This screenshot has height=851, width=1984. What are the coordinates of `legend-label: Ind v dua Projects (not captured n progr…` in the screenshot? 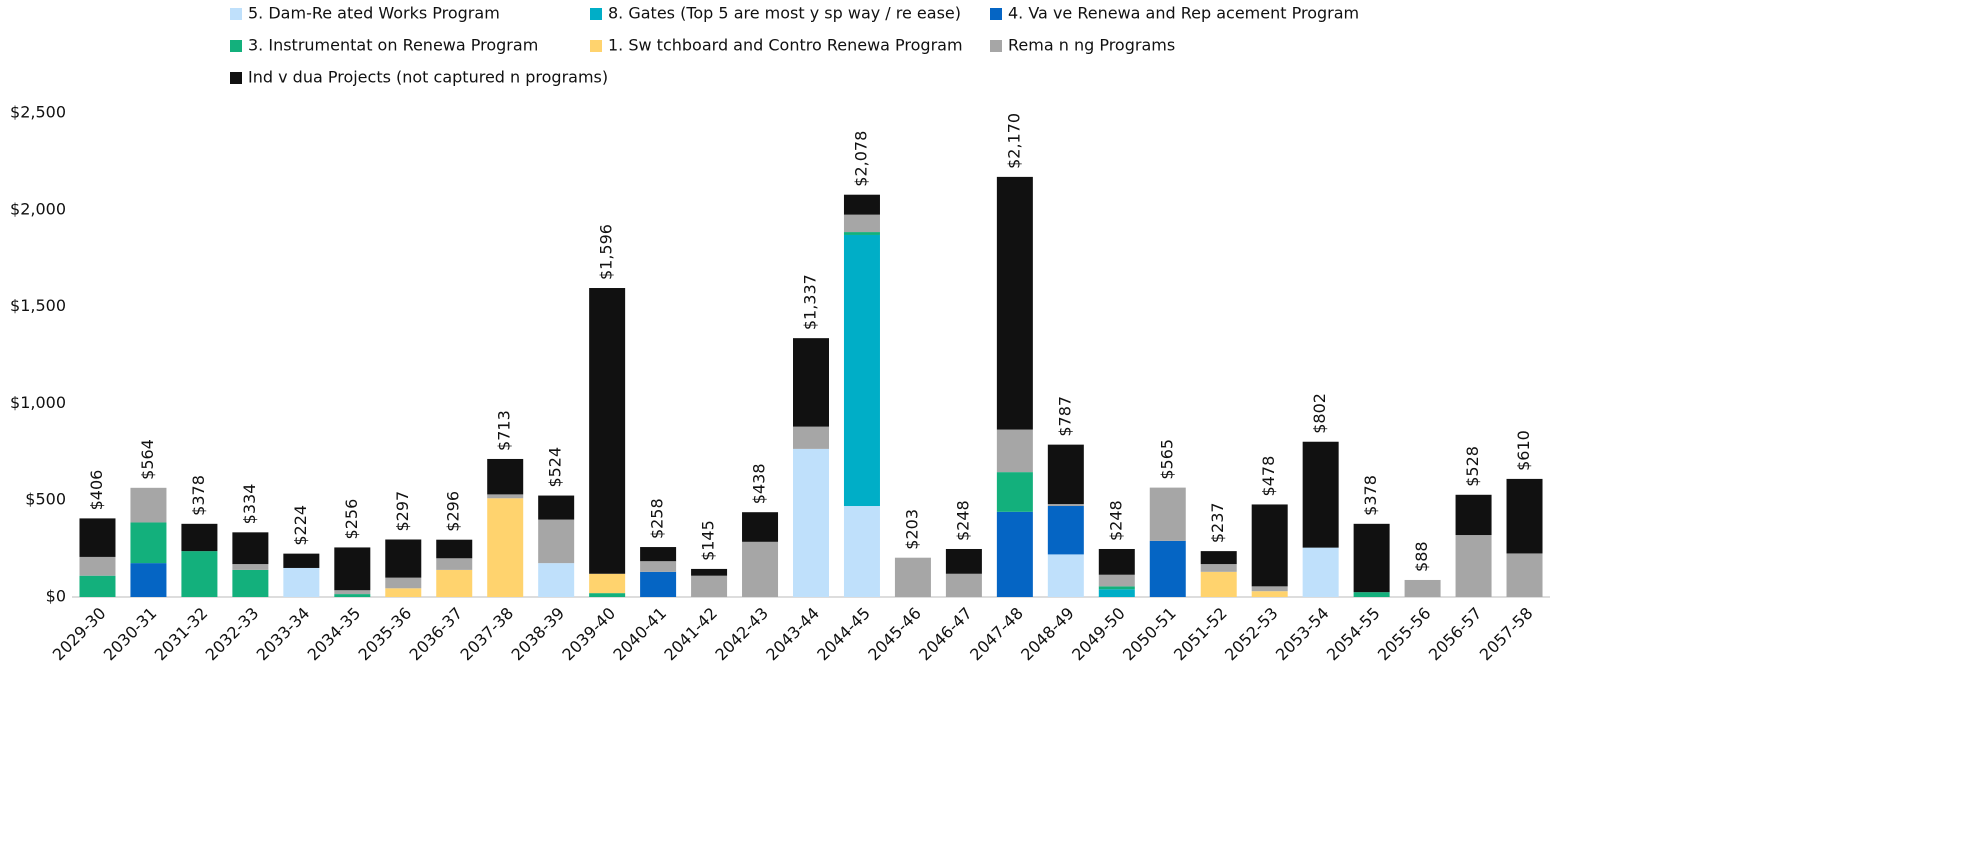 It's located at (428, 77).